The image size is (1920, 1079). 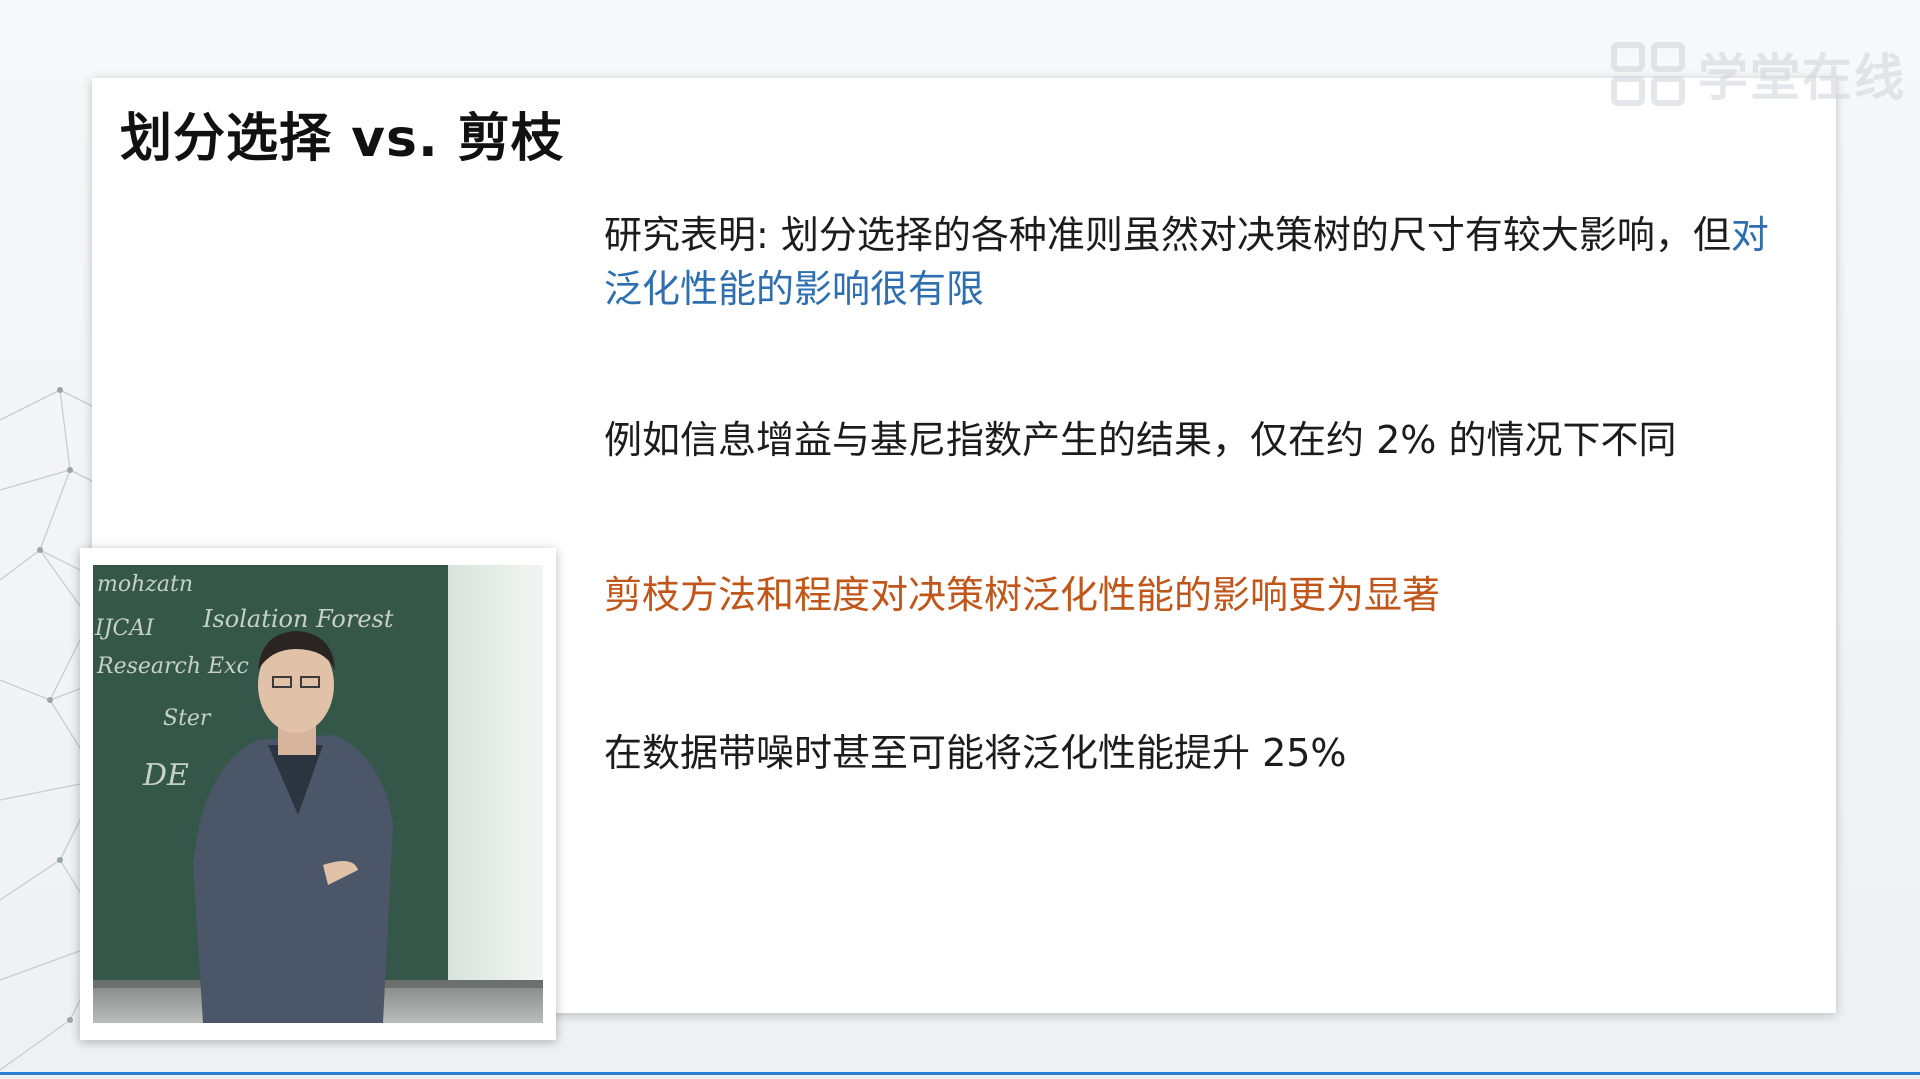 I want to click on slide-title: 划分选择 vs. 剪枝, so click(x=342, y=139).